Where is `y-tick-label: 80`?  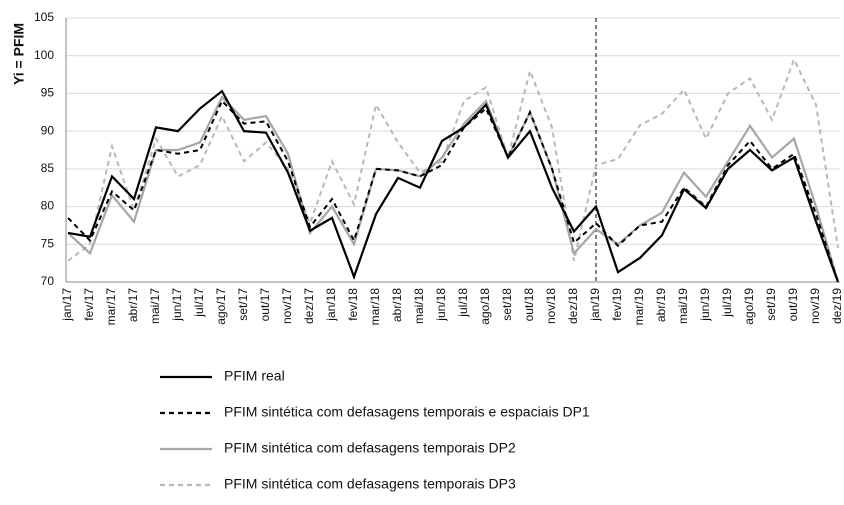 y-tick-label: 80 is located at coordinates (48, 206).